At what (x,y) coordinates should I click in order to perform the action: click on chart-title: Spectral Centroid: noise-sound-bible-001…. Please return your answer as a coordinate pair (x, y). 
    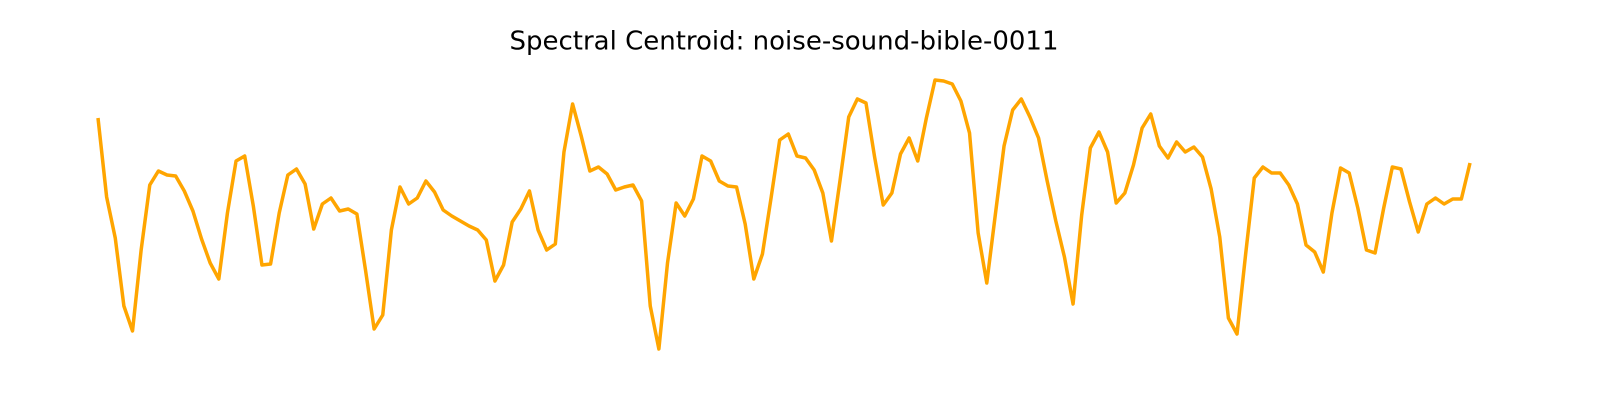
    Looking at the image, I should click on (783, 42).